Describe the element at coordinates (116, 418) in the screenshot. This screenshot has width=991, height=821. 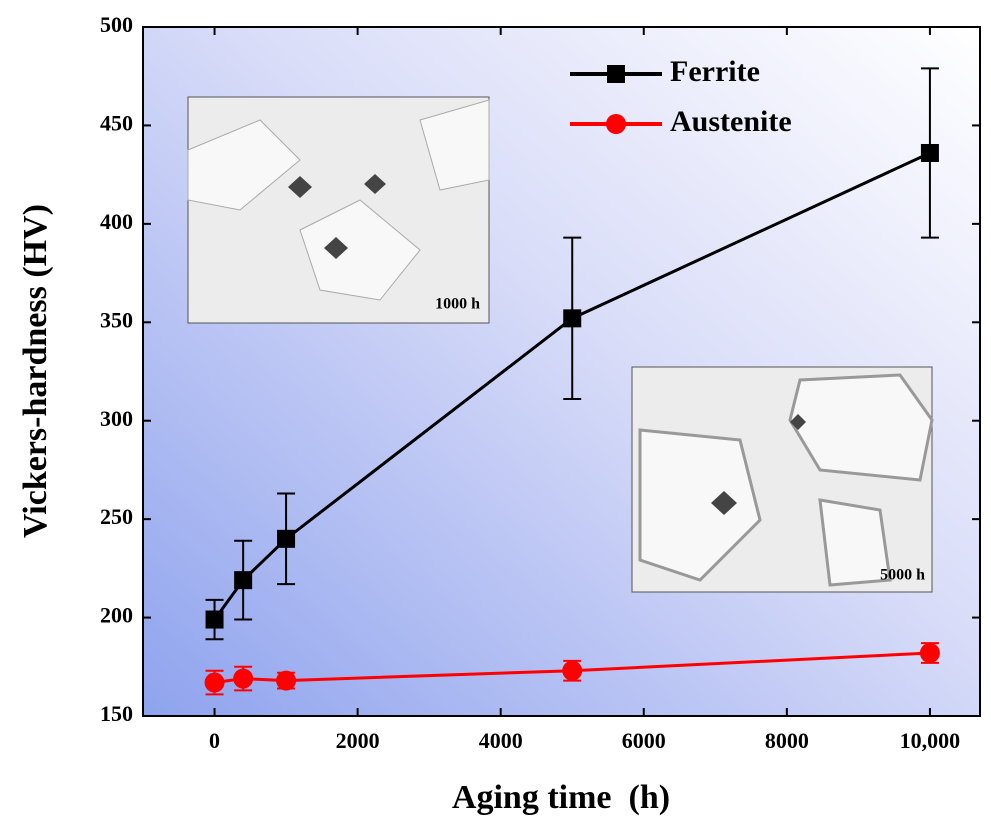
I see `y-tick-label: 300` at that location.